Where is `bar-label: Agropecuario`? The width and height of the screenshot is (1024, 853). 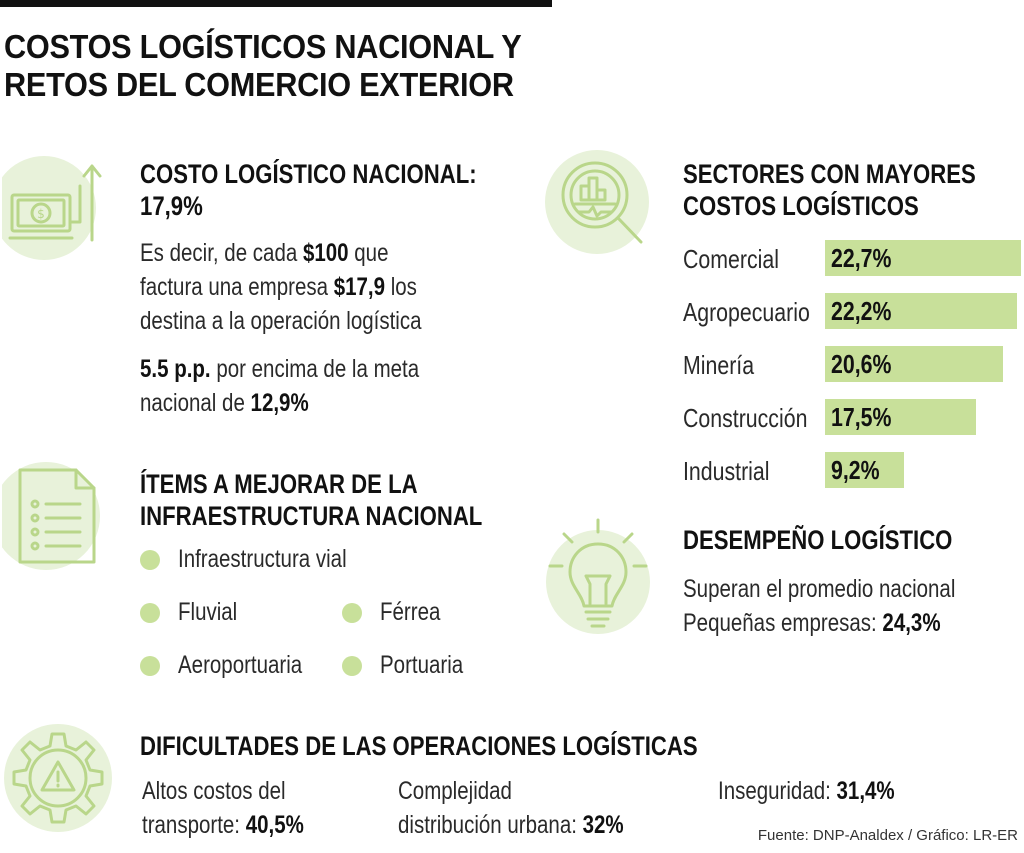
bar-label: Agropecuario is located at coordinates (746, 312).